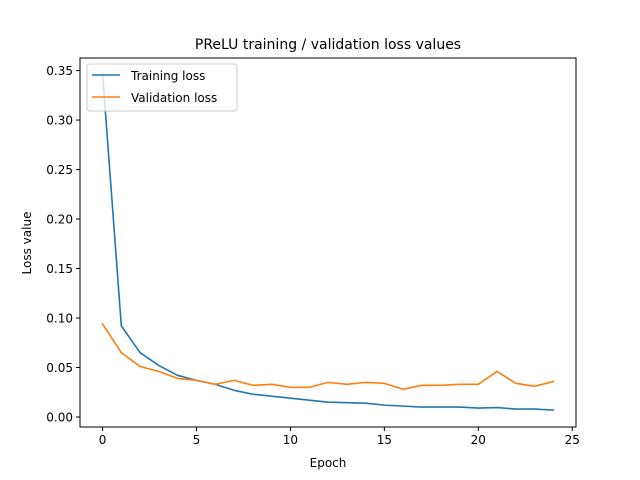  Describe the element at coordinates (328, 45) in the screenshot. I see `chart-title: PReLU training / validation loss values` at that location.